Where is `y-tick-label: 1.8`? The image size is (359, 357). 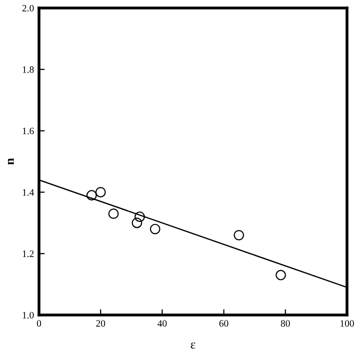 y-tick-label: 1.8 is located at coordinates (28, 69).